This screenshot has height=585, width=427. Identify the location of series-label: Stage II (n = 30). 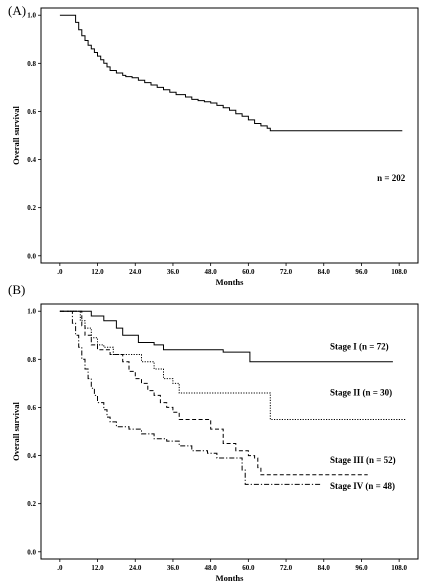
(361, 392).